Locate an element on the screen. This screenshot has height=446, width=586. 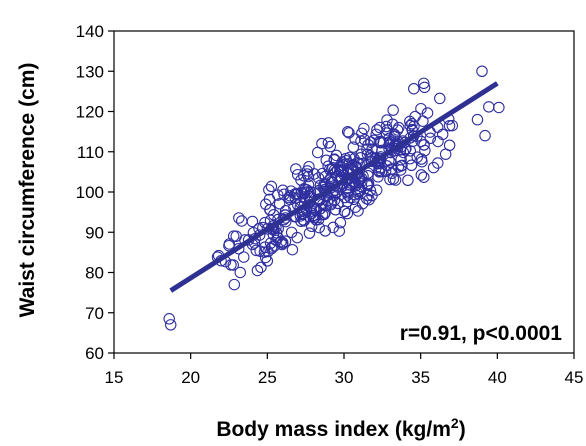
x-axis-title-main: Body mass index (kg/m is located at coordinates (333, 429).